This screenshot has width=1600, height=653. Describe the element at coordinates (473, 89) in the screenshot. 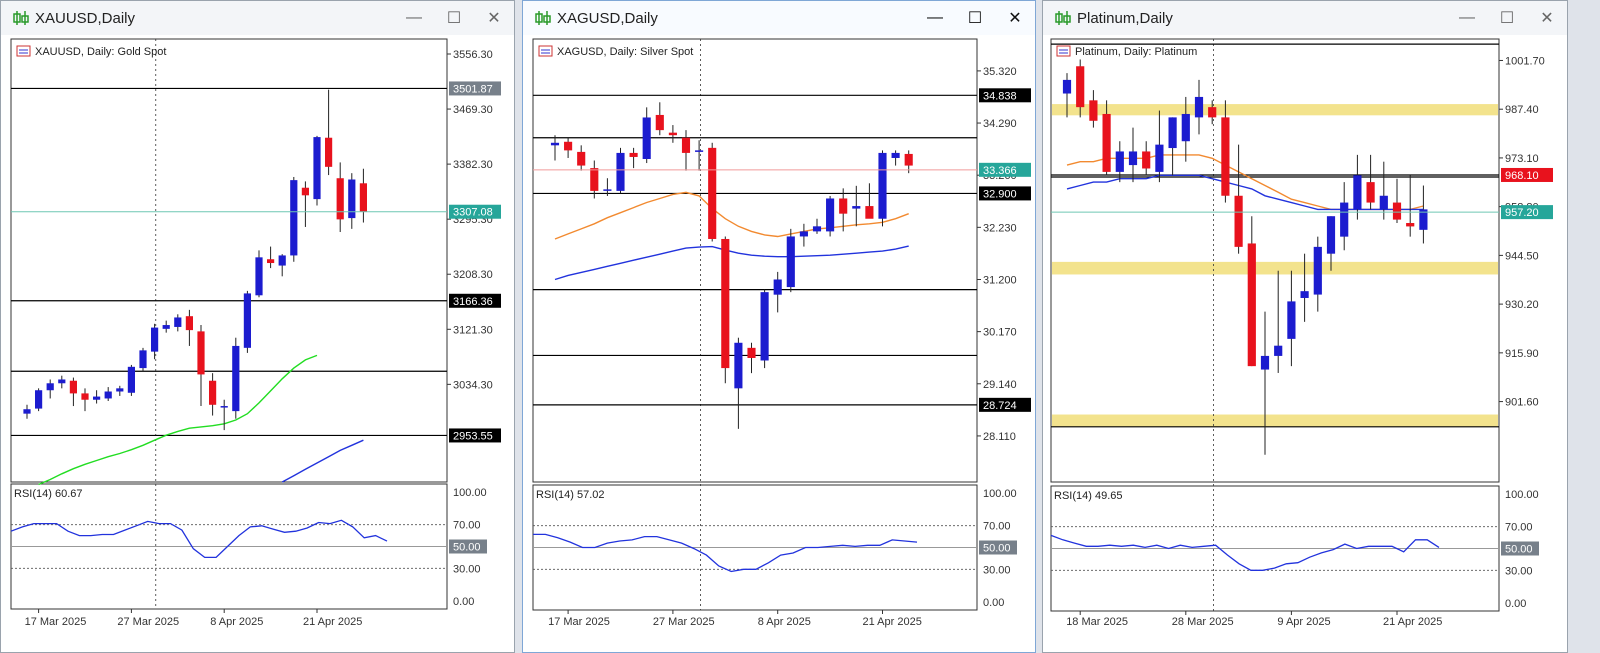

I see `price-level-label: 3501.87` at that location.